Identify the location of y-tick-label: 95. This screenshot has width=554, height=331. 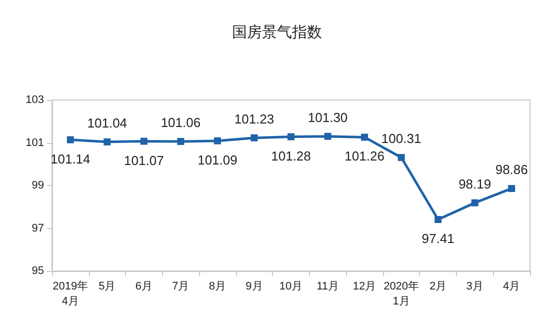
(38, 271).